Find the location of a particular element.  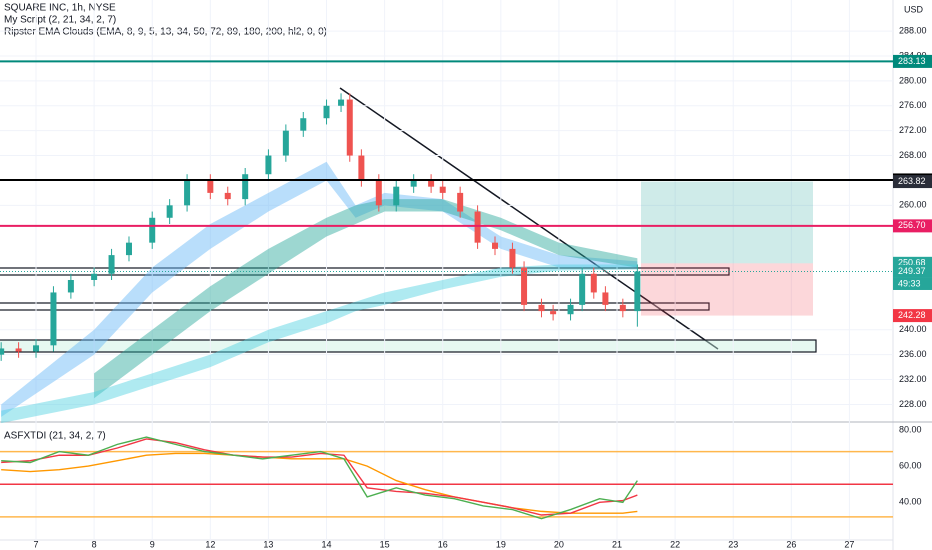

countdown: 49:33 is located at coordinates (909, 283).